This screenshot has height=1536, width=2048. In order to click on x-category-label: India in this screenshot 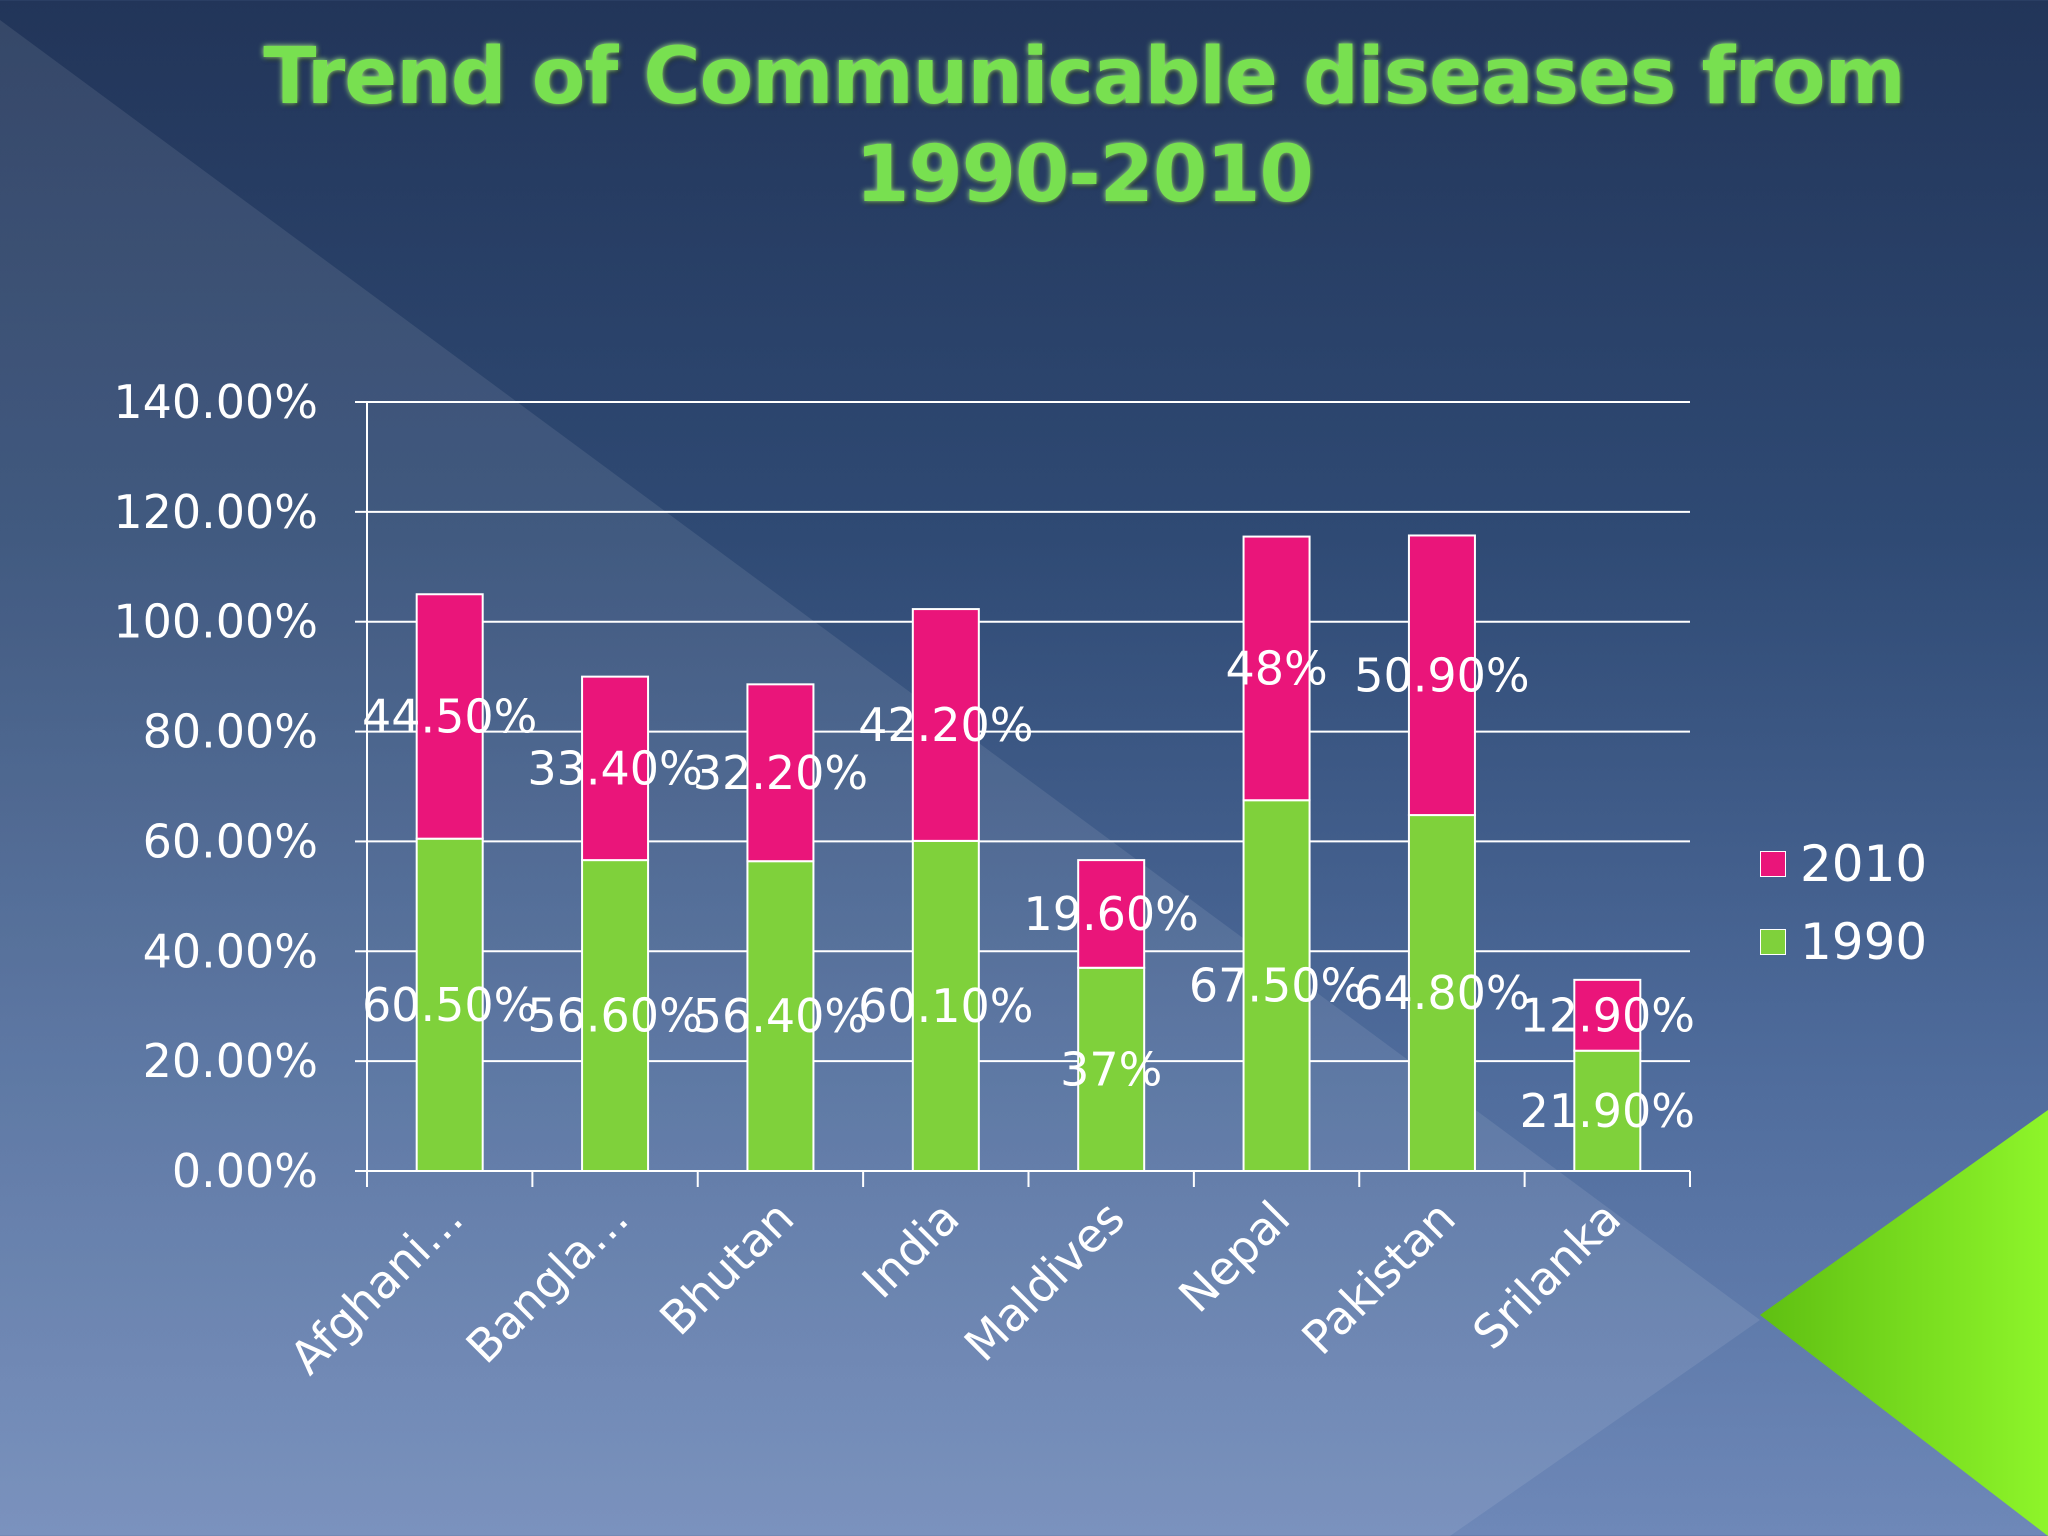, I will do `click(911, 1250)`.